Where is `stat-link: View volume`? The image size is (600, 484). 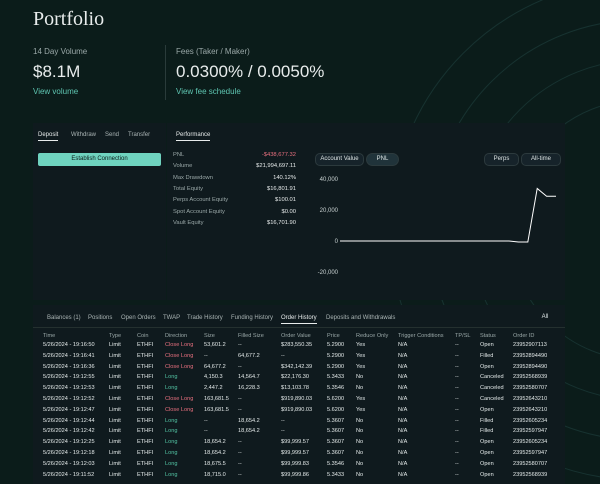 stat-link: View volume is located at coordinates (56, 91).